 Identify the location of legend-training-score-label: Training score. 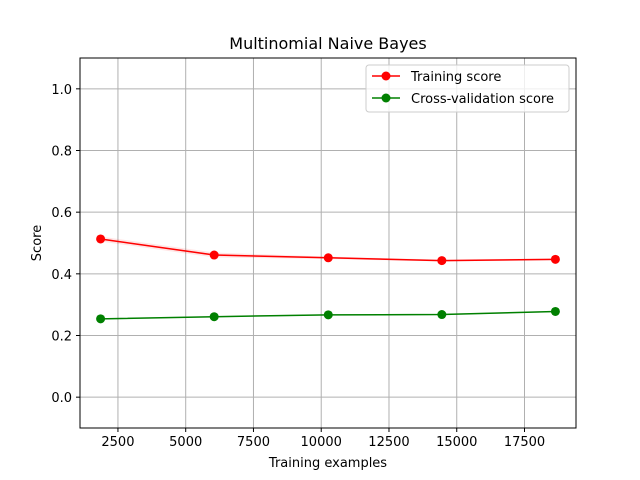
(455, 77).